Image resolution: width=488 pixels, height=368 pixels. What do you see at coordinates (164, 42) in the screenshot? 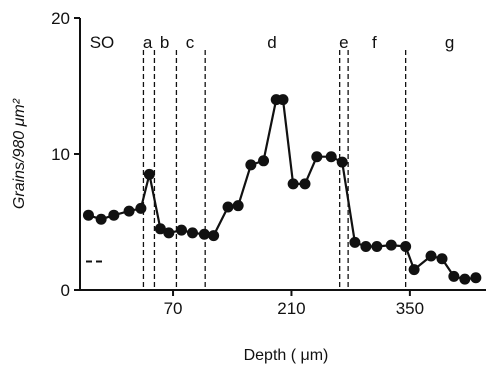
I see `region-label-b: b` at bounding box center [164, 42].